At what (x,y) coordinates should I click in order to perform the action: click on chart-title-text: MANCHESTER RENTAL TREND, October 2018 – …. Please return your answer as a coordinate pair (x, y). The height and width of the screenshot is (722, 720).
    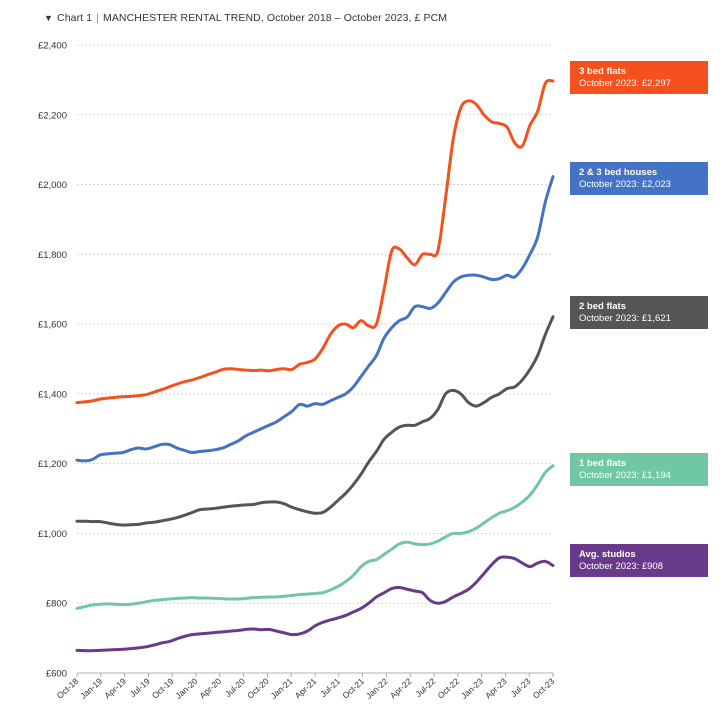
    Looking at the image, I should click on (275, 18).